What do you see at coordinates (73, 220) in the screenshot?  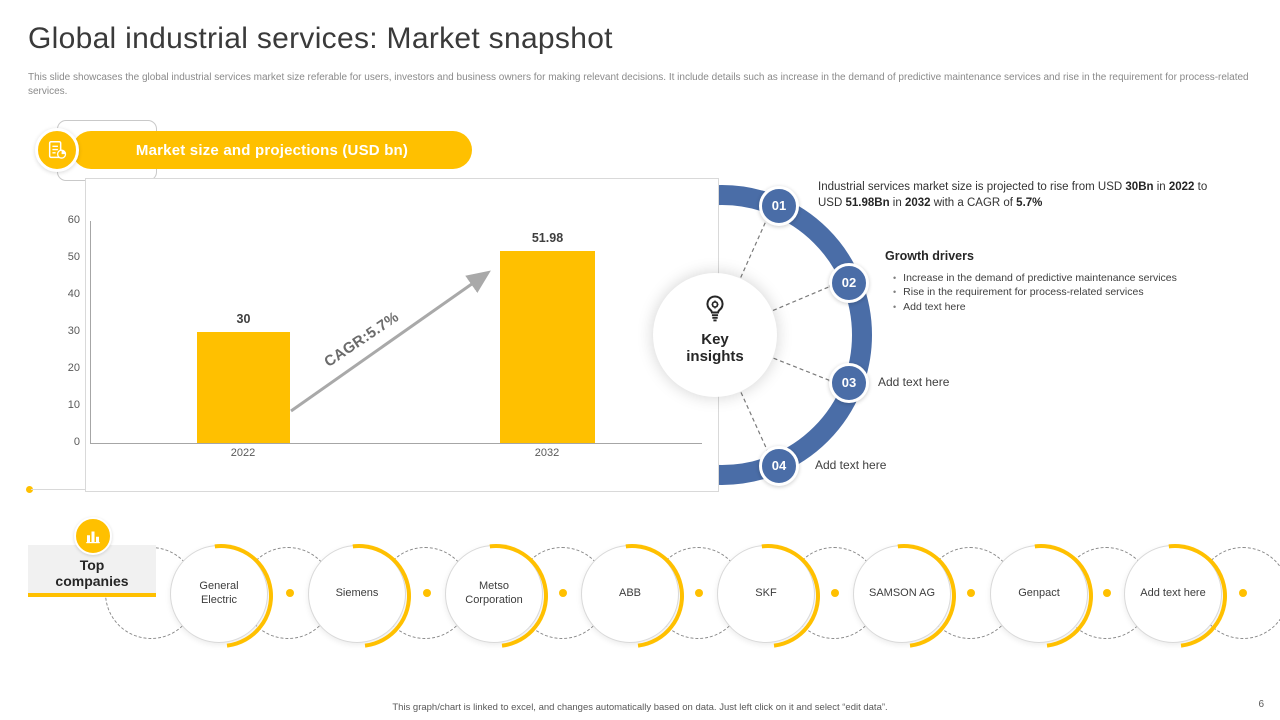 I see `y-axis-tick: 60` at bounding box center [73, 220].